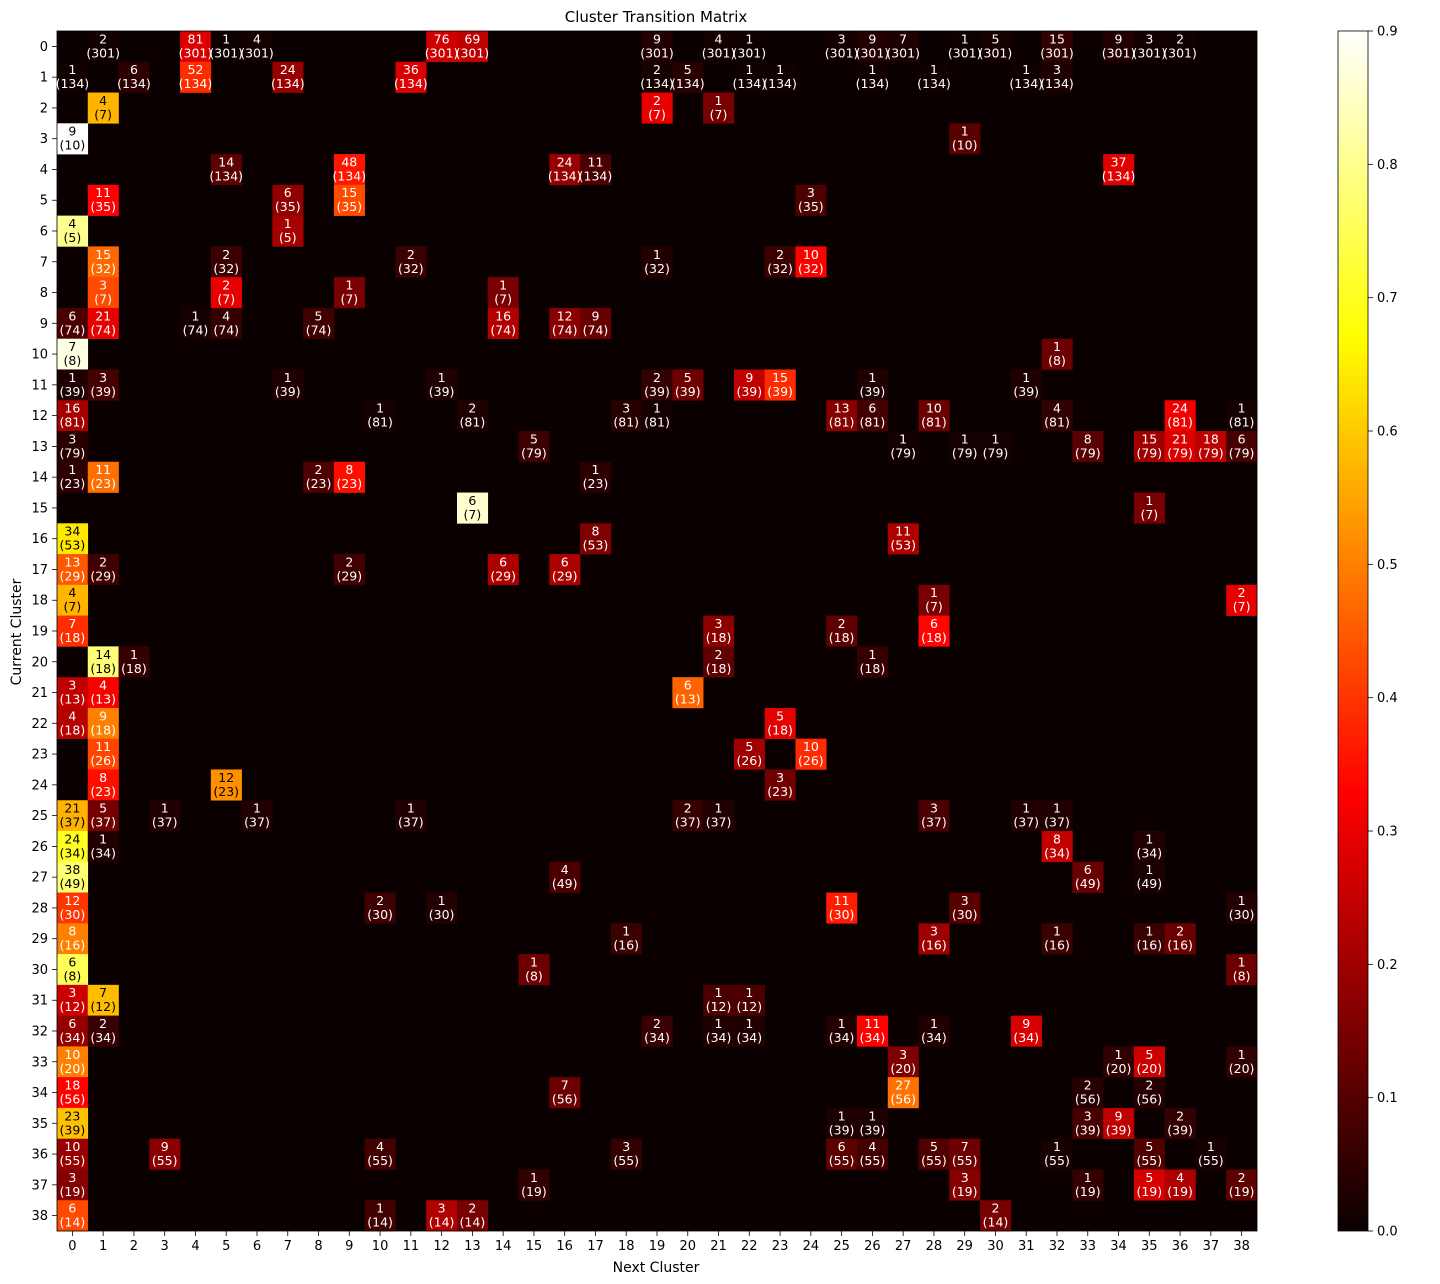 Image resolution: width=1440 pixels, height=1284 pixels. Describe the element at coordinates (44, 139) in the screenshot. I see `y-tick-label: 3` at that location.